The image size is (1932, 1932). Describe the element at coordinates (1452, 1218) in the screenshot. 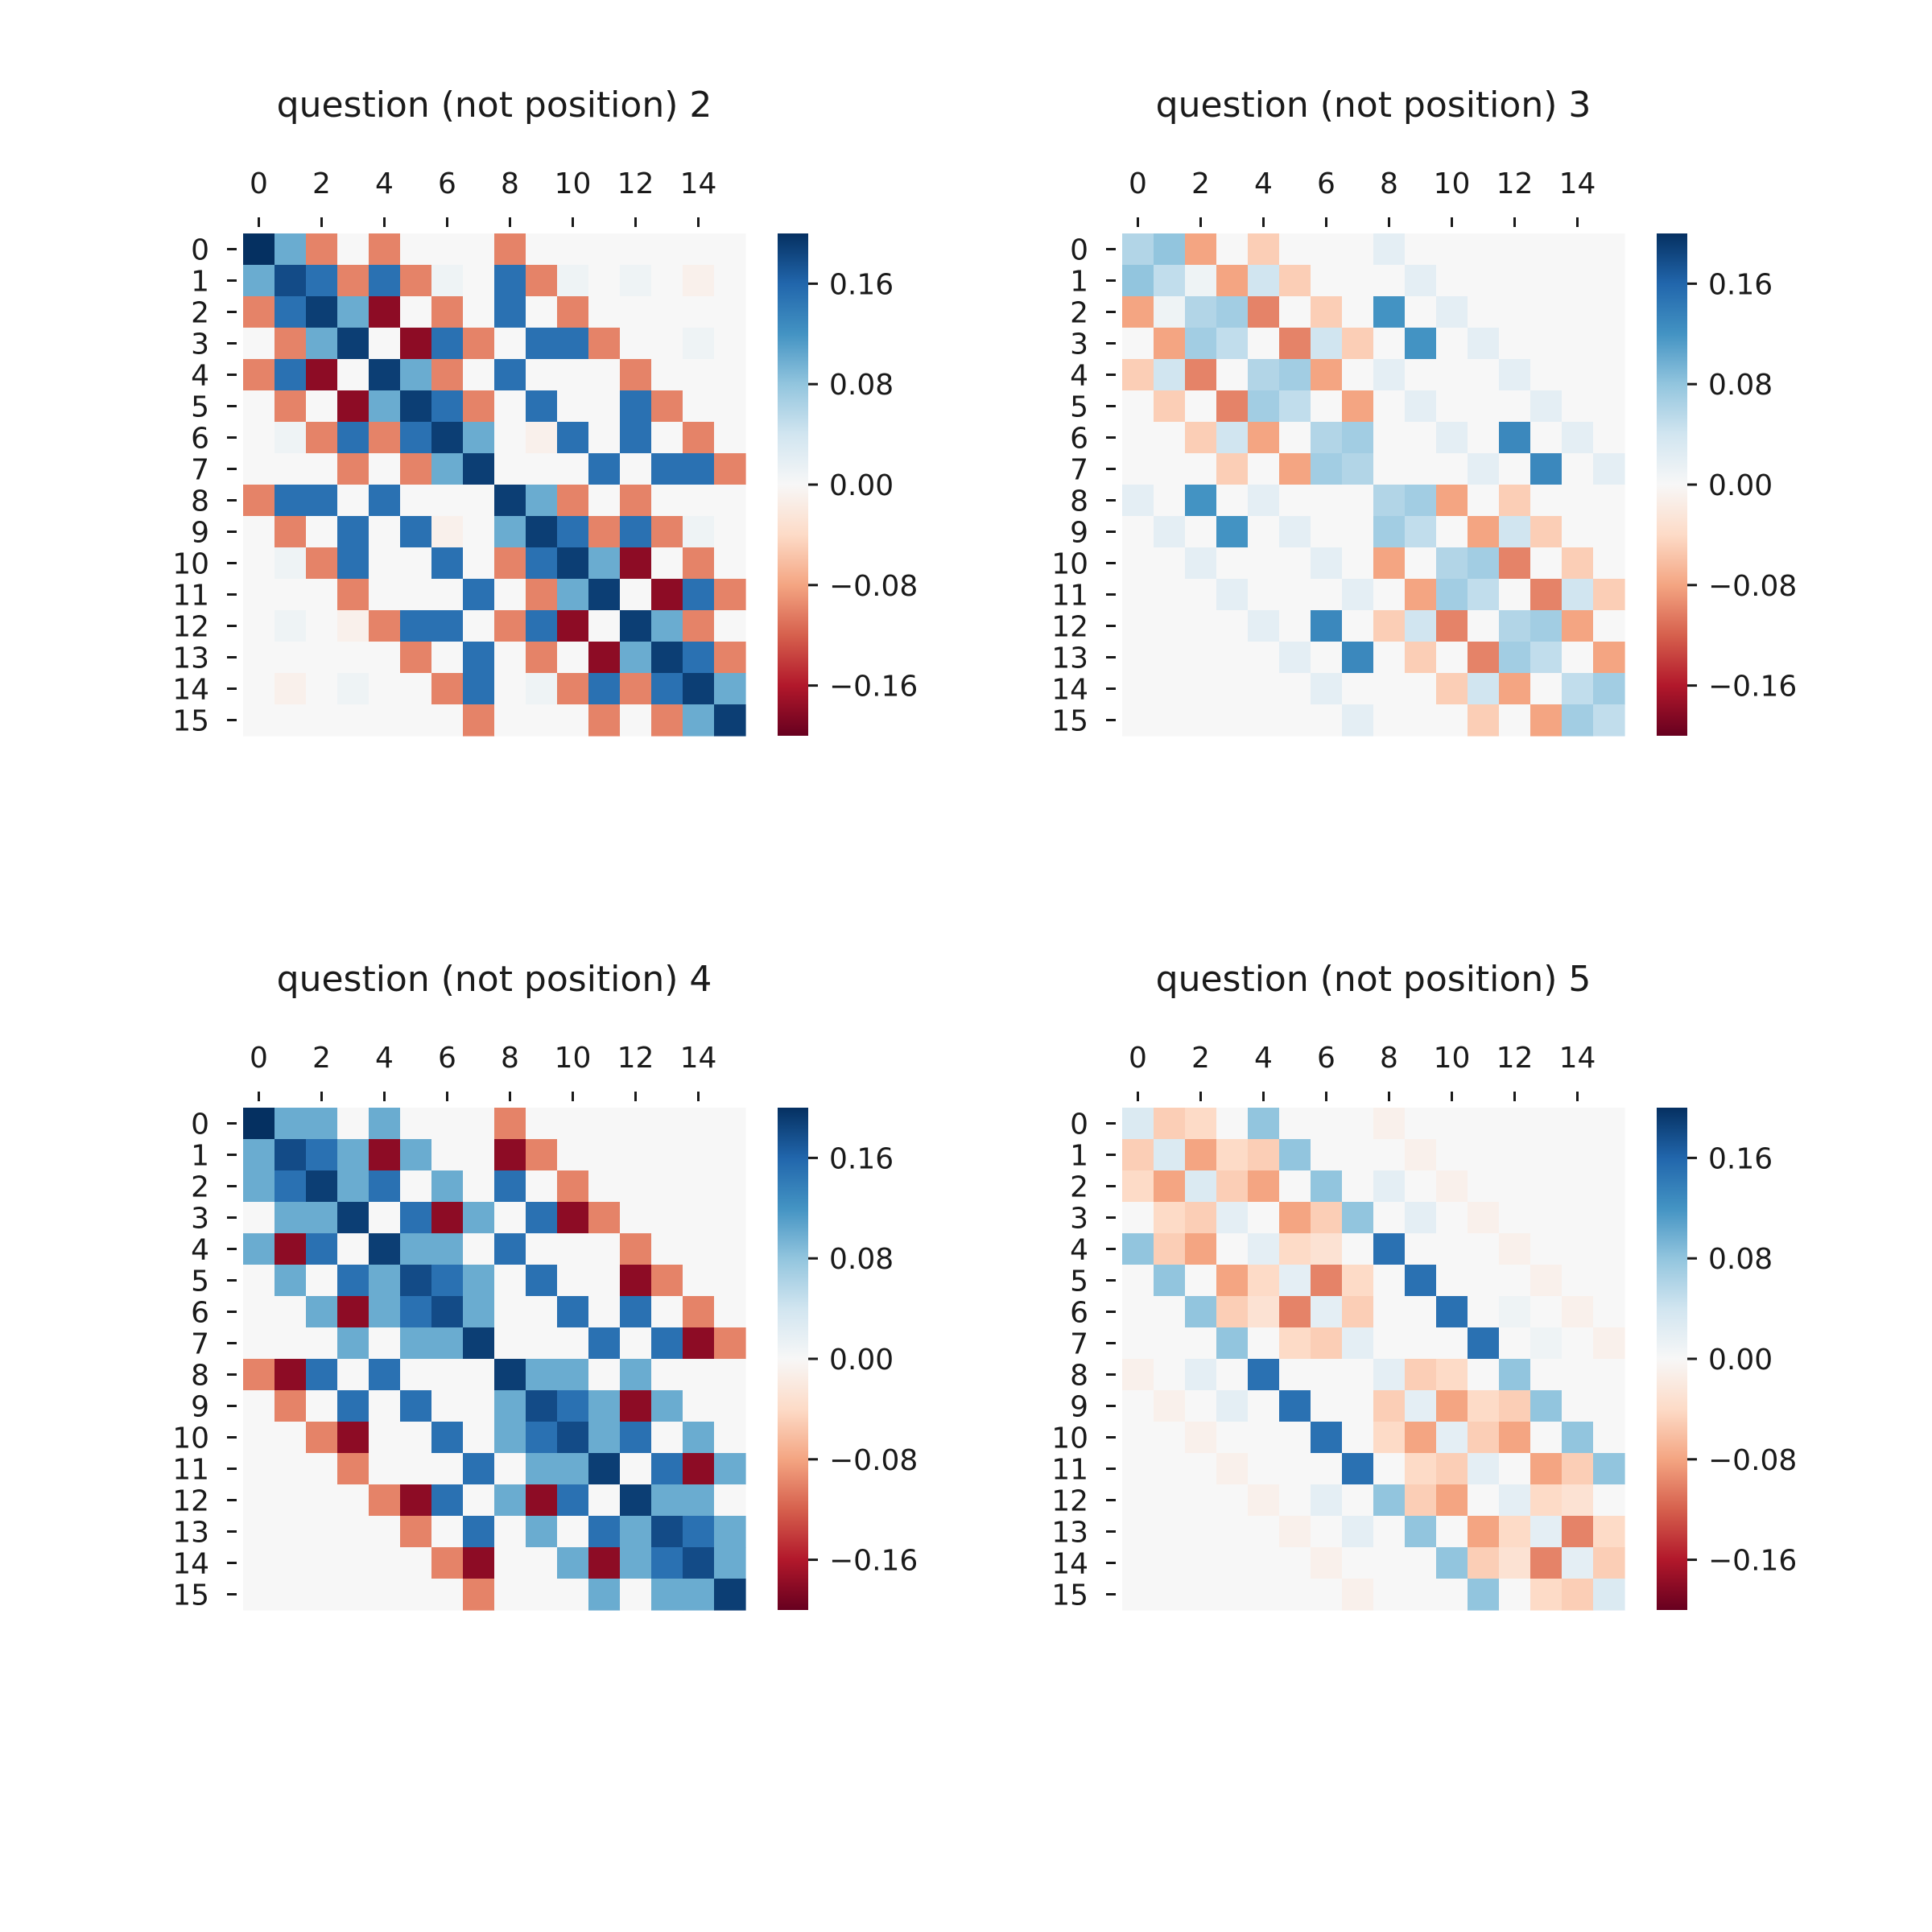

I see `heatmap-cell-r3-c10` at that location.